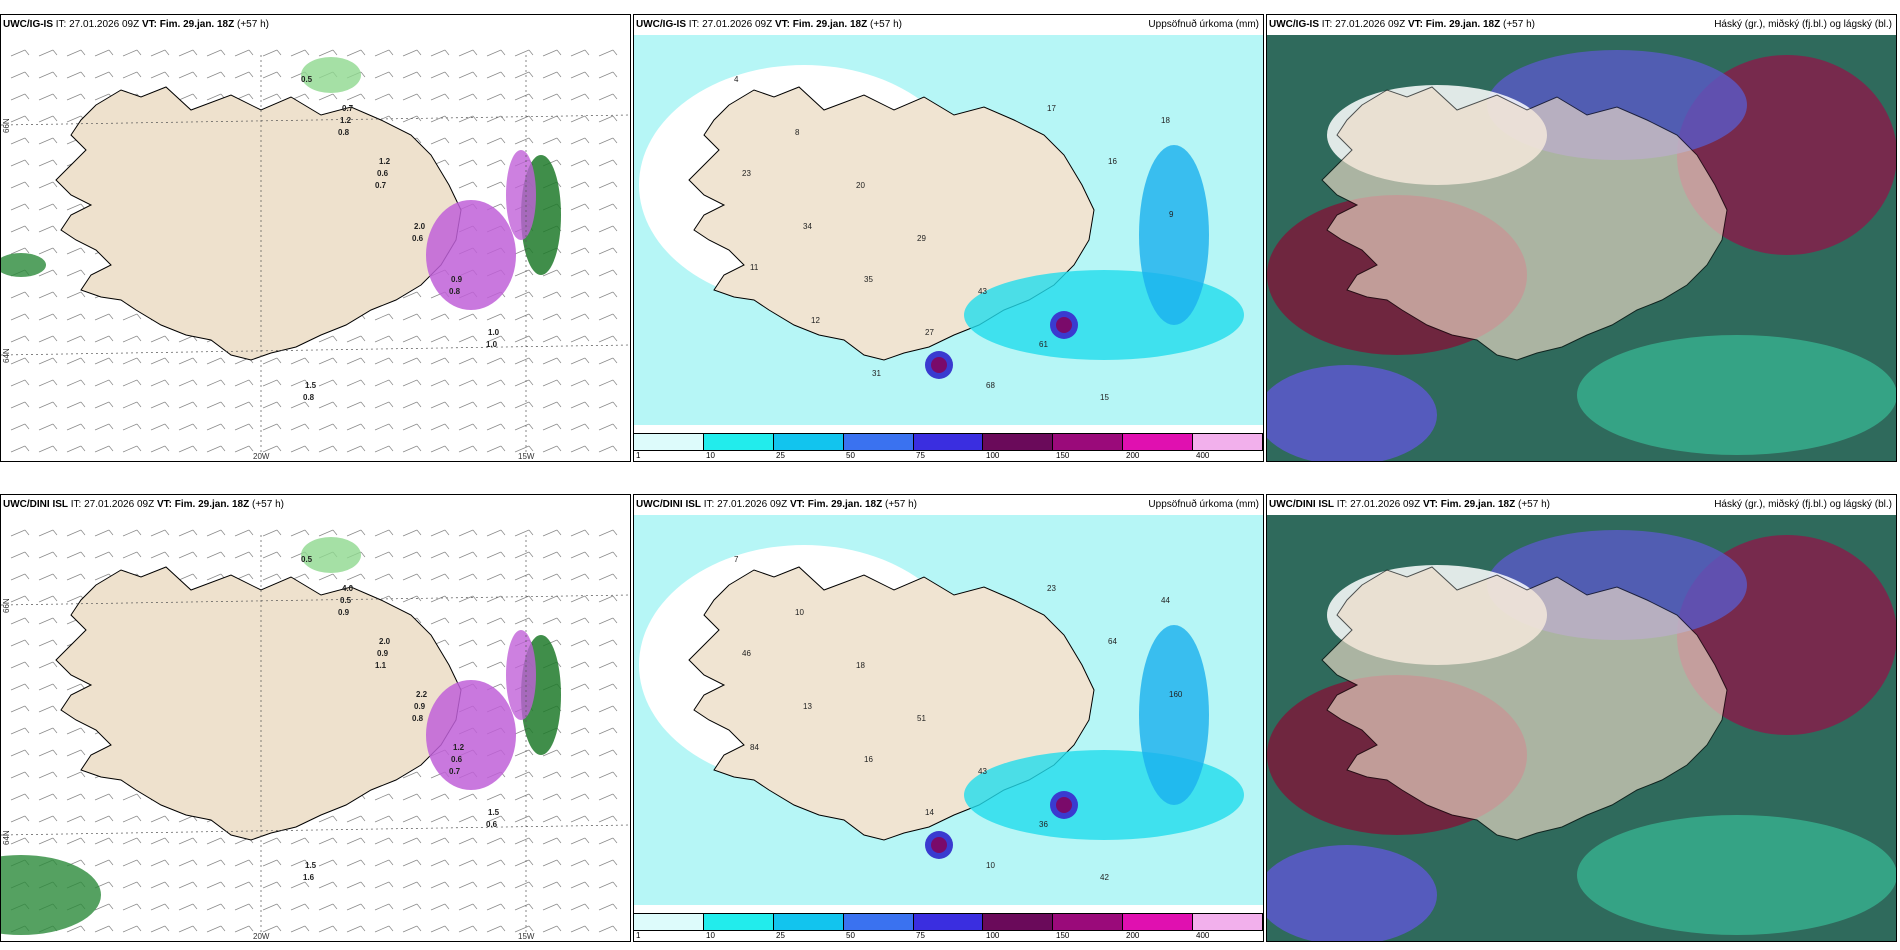  Describe the element at coordinates (860, 665) in the screenshot. I see `map-value-label: 18` at that location.